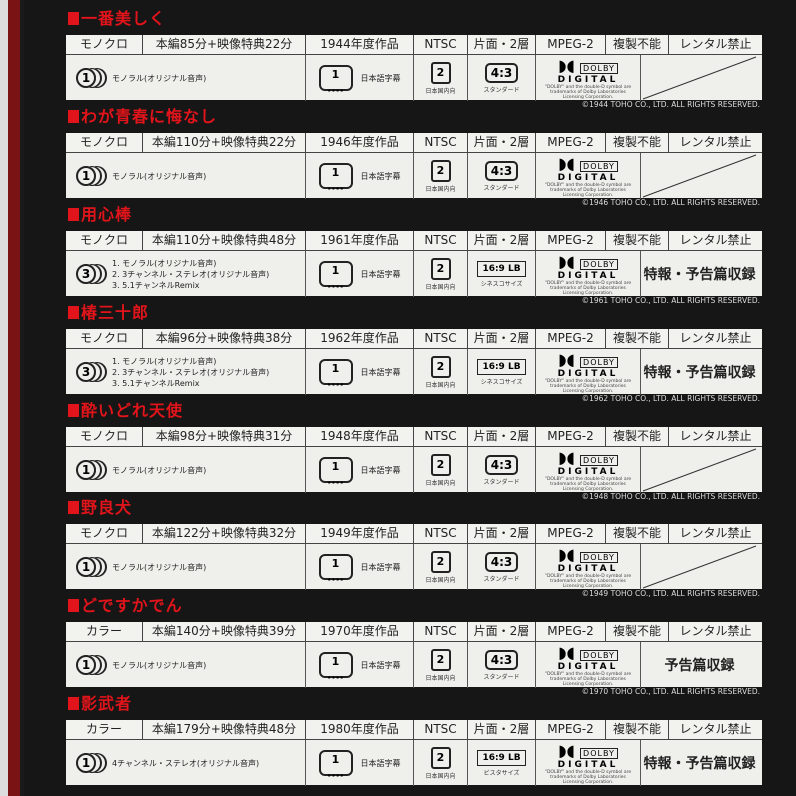  Describe the element at coordinates (86, 78) in the screenshot. I see `audio-tracks-icon: 1` at that location.